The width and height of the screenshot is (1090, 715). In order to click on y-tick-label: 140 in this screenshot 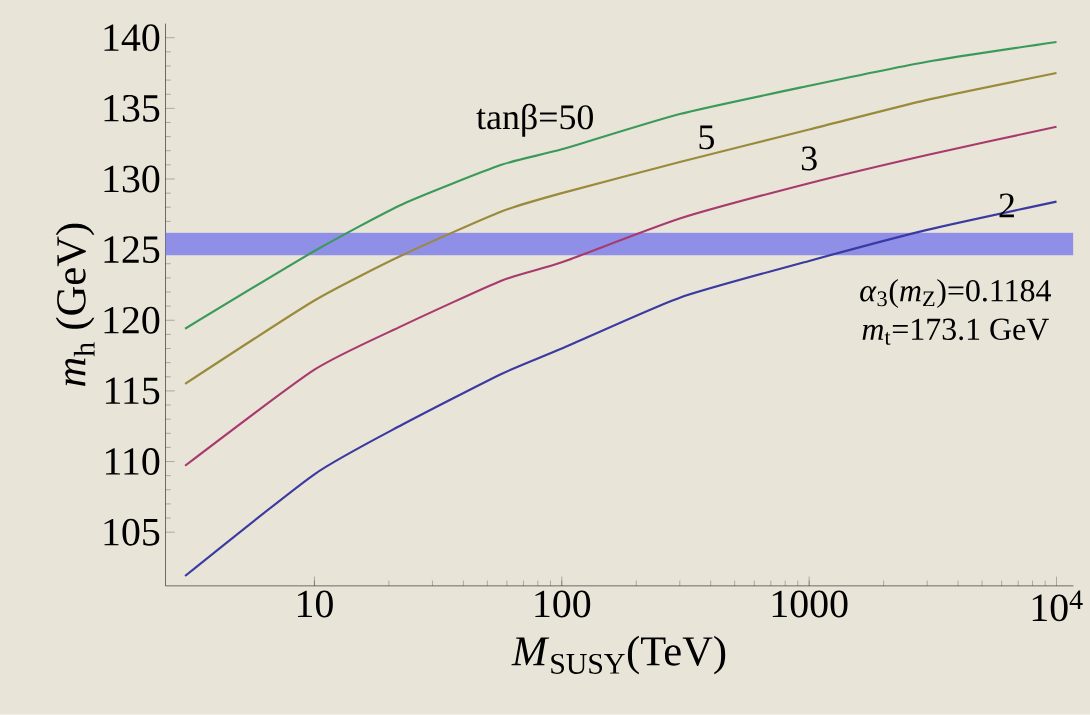, I will do `click(132, 38)`.